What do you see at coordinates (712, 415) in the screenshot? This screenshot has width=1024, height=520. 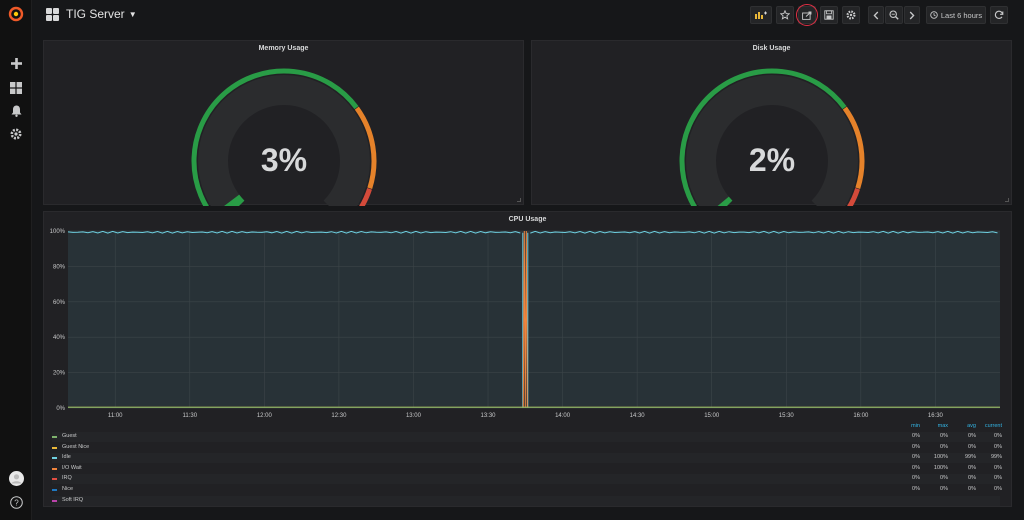 I see `x-tick-label: 15:00` at bounding box center [712, 415].